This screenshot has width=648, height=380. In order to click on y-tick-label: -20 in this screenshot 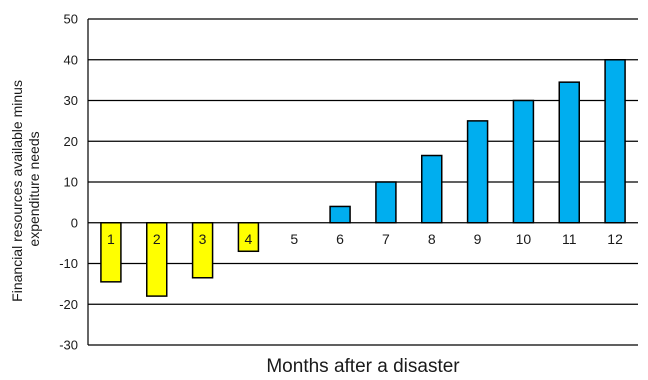, I will do `click(68, 304)`.